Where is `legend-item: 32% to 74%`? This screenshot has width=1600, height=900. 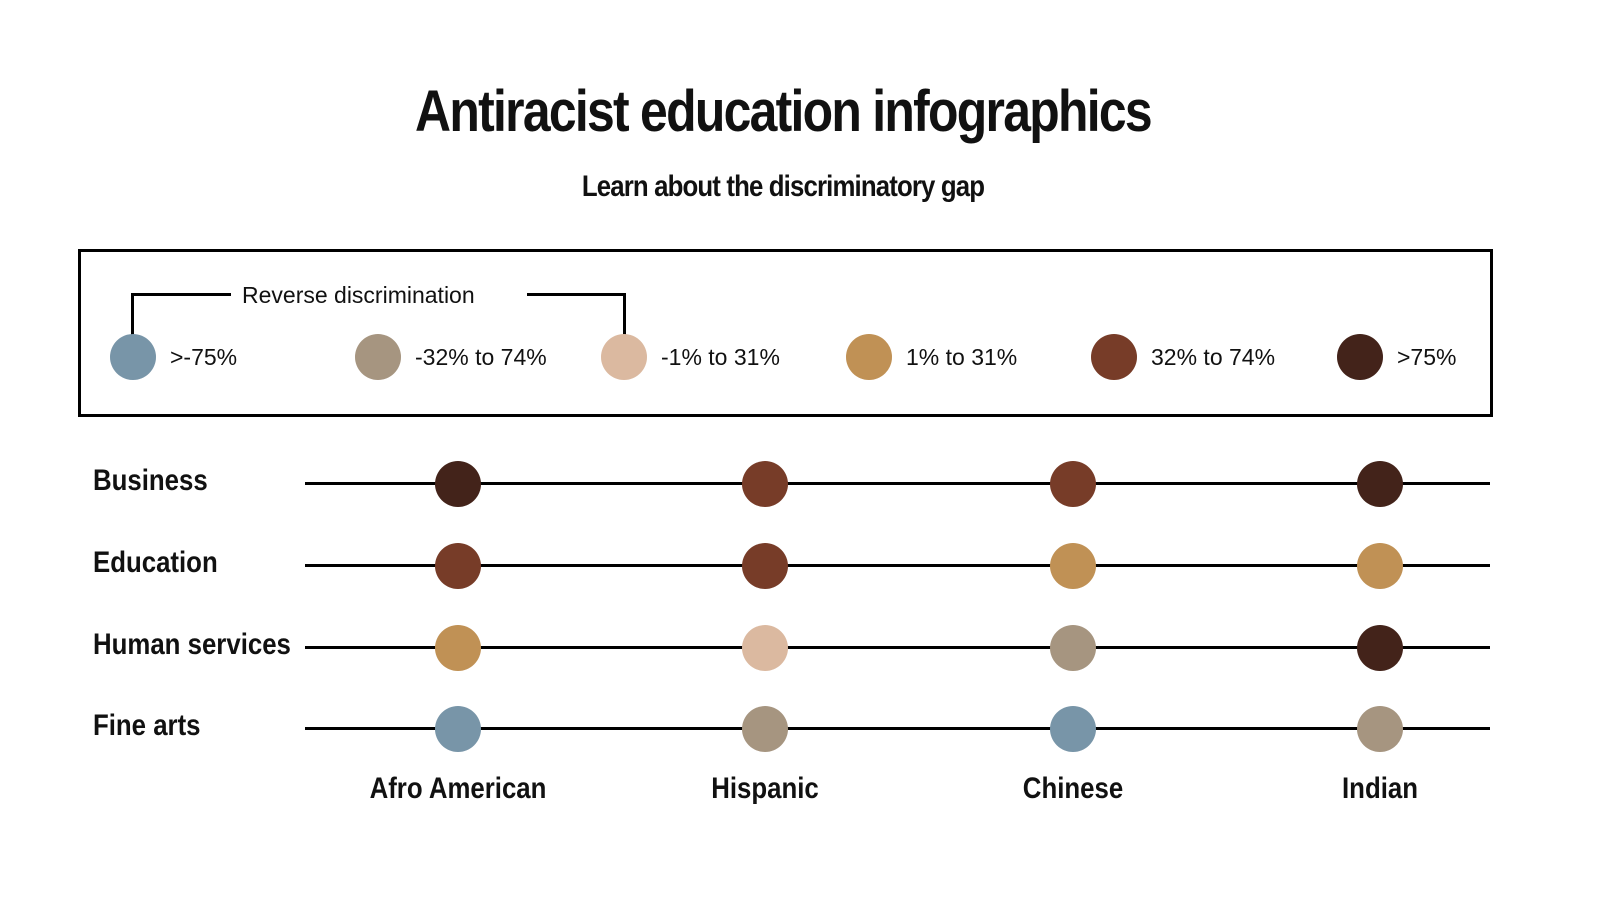 legend-item: 32% to 74% is located at coordinates (1183, 357).